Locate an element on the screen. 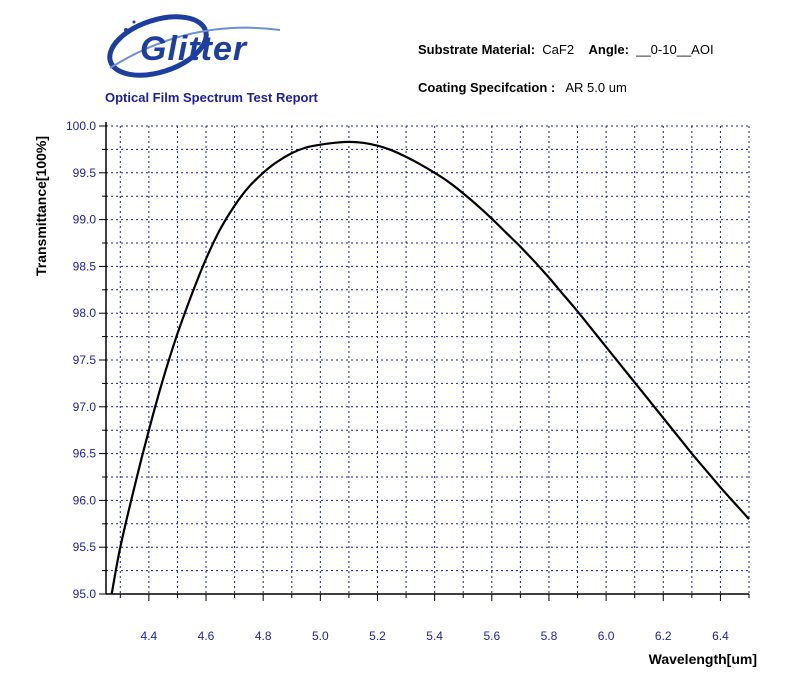  angle-label: Angle: is located at coordinates (608, 49).